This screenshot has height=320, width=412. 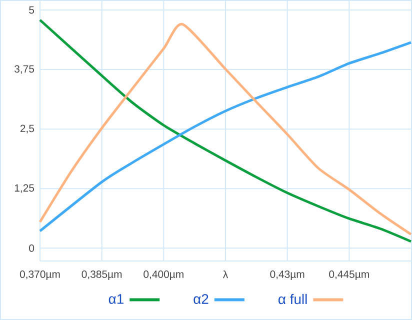 What do you see at coordinates (24, 69) in the screenshot?
I see `y-tick-label: 3,75` at bounding box center [24, 69].